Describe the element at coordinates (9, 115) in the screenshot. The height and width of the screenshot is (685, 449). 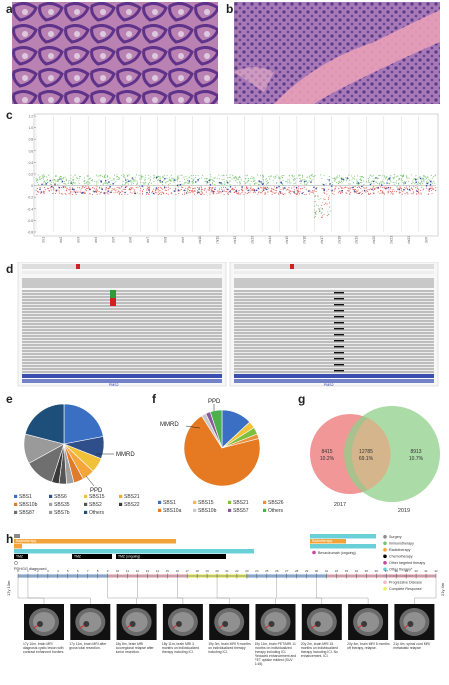
I see `panel-label-c: c` at that location.